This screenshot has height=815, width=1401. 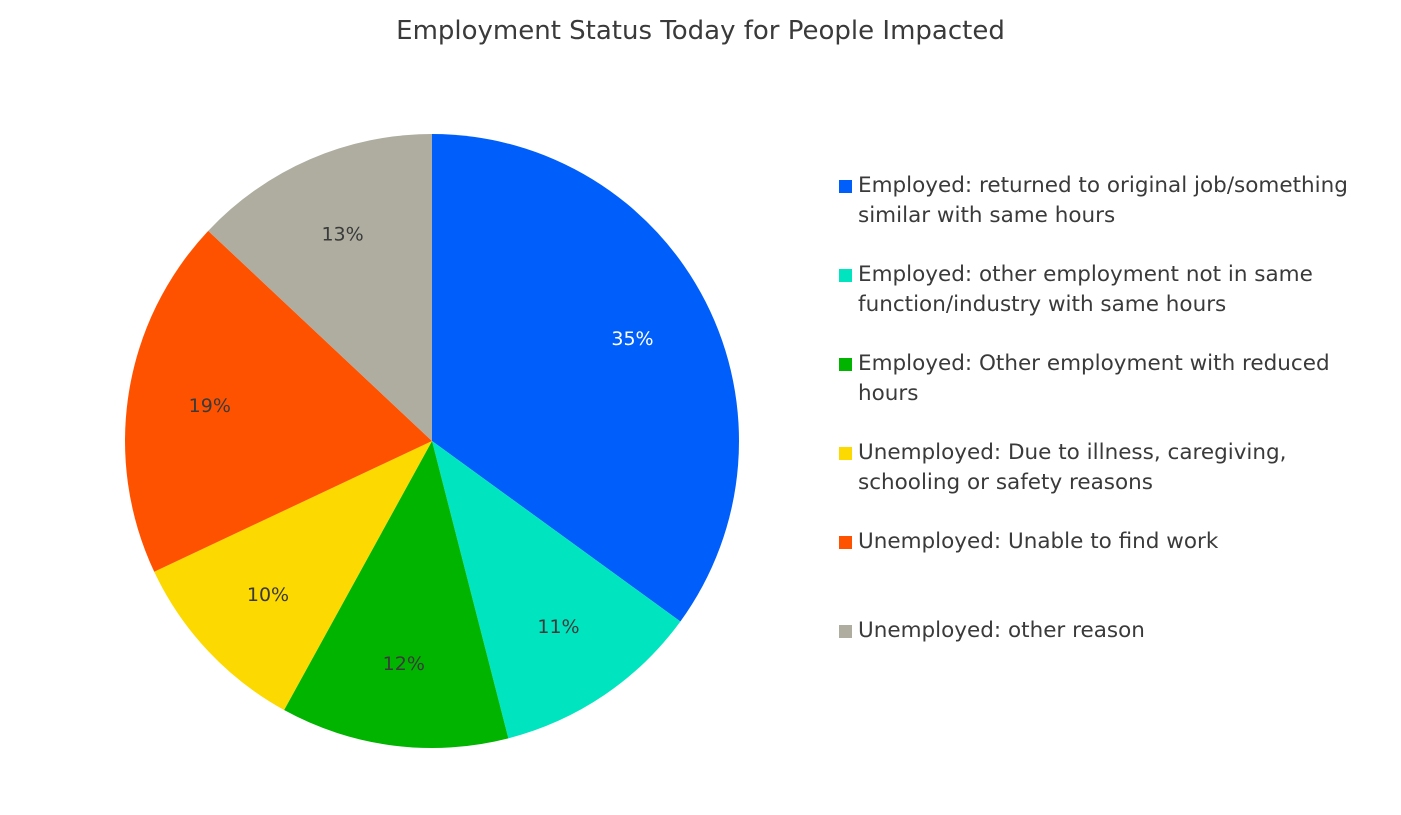 I want to click on legend-label: Unemployed: other reason, so click(x=1001, y=630).